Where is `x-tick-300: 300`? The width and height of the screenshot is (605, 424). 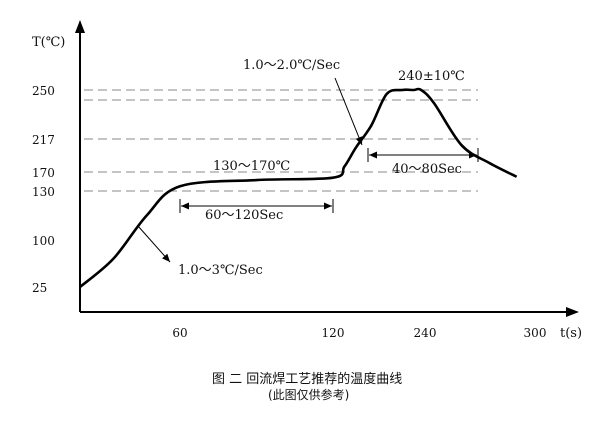 x-tick-300: 300 is located at coordinates (535, 333).